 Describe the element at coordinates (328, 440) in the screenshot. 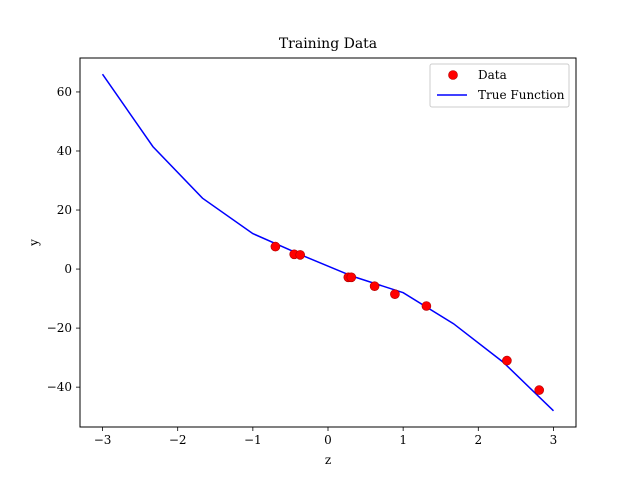

I see `x-tick-label: 0` at that location.